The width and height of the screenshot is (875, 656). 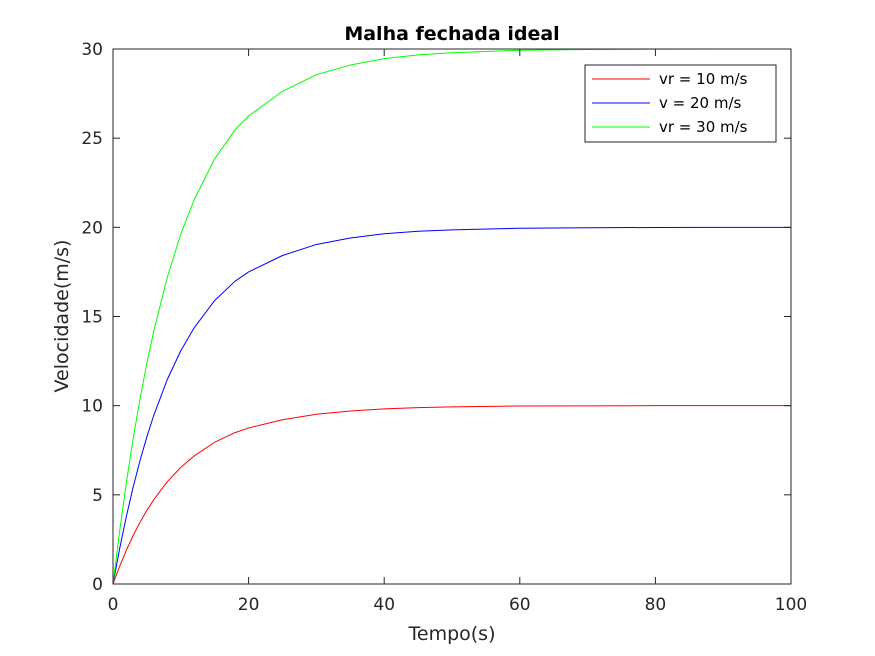 I want to click on y-tick-label: 0, so click(x=97, y=585).